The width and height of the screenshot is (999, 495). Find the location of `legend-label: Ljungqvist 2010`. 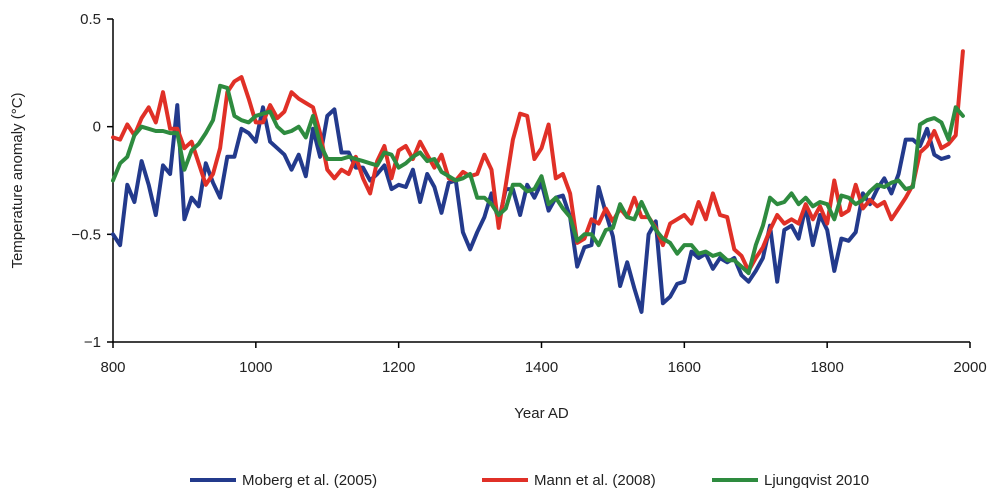

legend-label: Ljungqvist 2010 is located at coordinates (816, 480).